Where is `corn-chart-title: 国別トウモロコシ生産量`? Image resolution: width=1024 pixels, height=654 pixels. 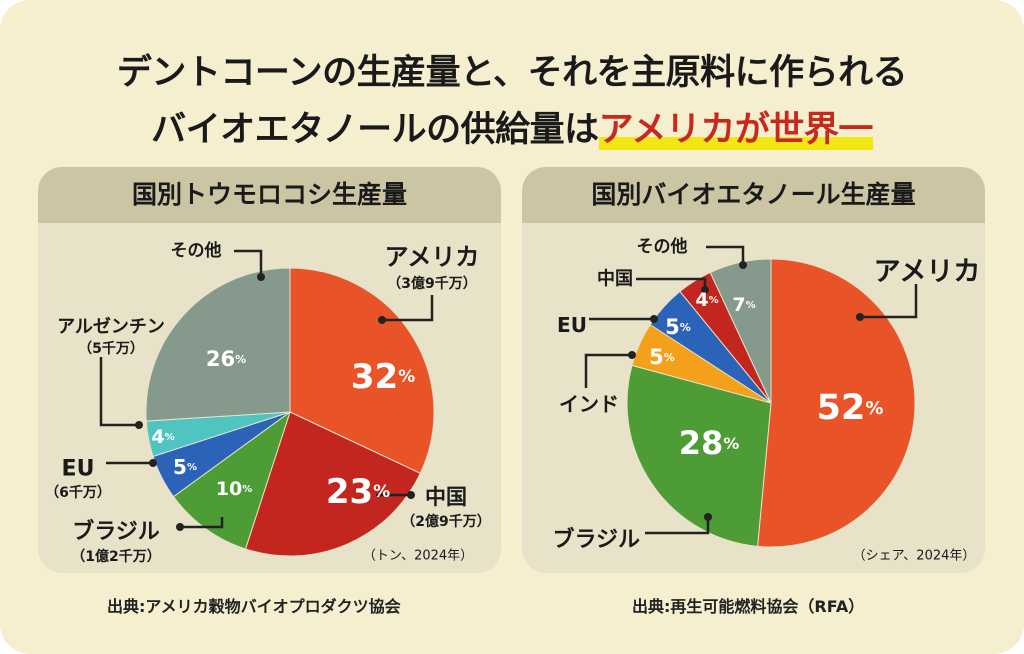 corn-chart-title: 国別トウモロコシ生産量 is located at coordinates (269, 195).